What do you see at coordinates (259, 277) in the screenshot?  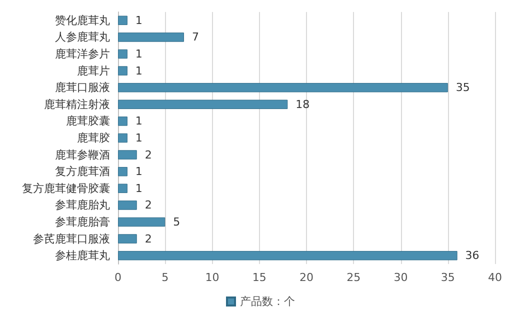 I see `x-tick-label: 15` at bounding box center [259, 277].